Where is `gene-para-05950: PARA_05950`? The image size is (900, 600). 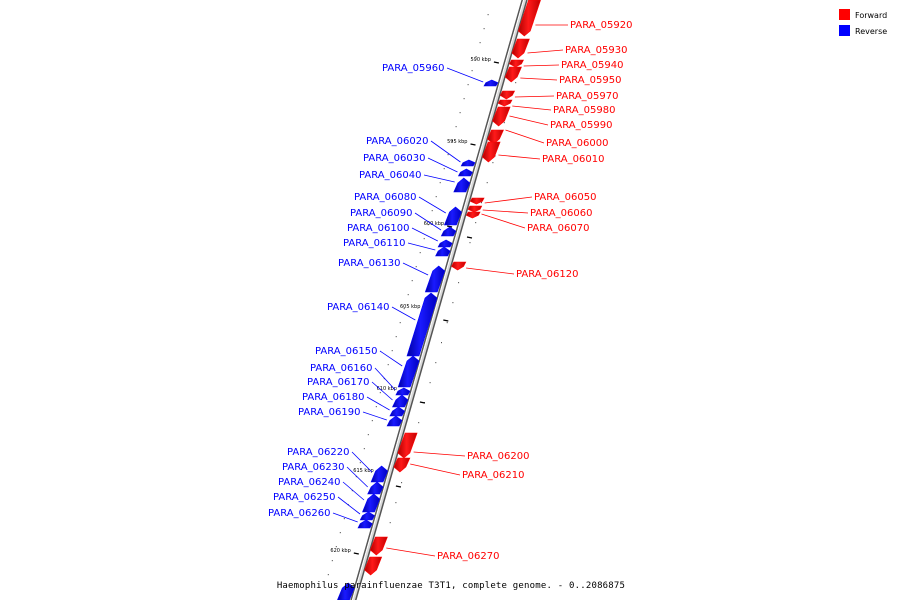
gene-para-05950: PARA_05950 is located at coordinates (562, 76).